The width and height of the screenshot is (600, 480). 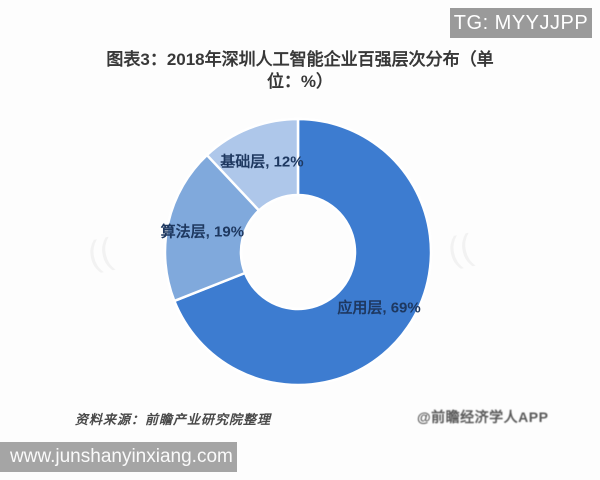 I want to click on slice-label-0: 应用层, 69%, so click(x=379, y=308).